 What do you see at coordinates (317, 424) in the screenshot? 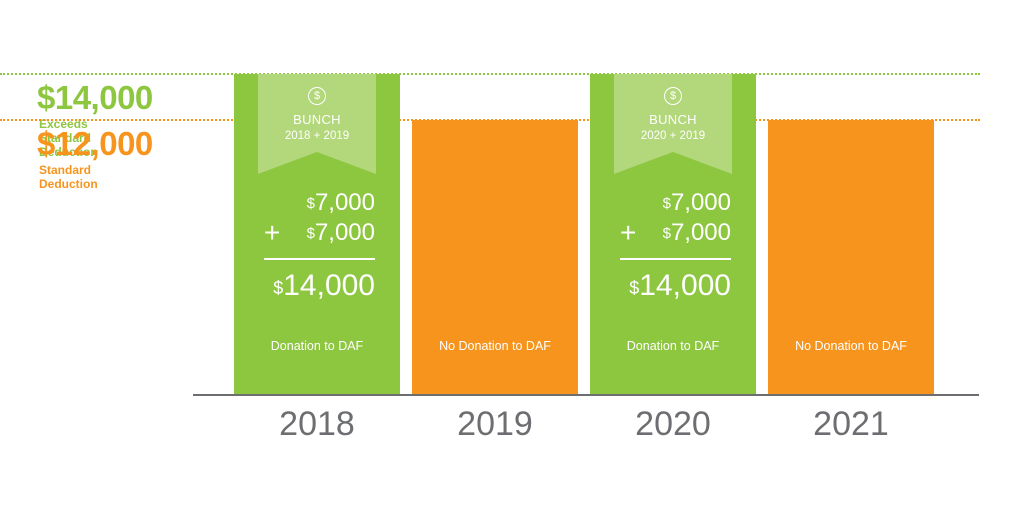
I see `x-tick-label: 2018` at bounding box center [317, 424].